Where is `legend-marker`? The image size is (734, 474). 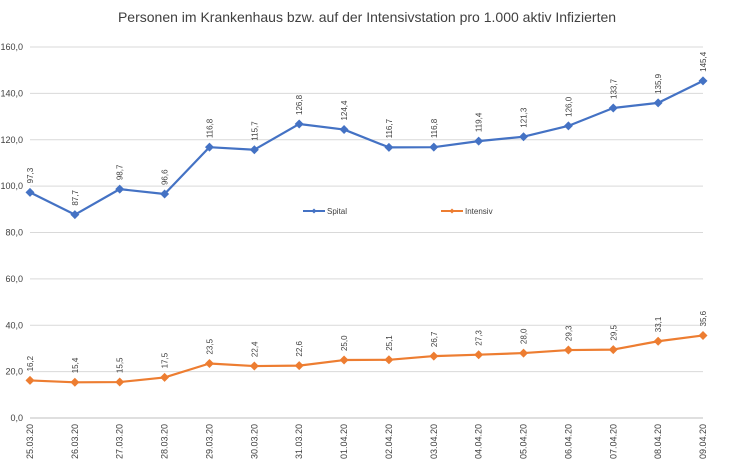 legend-marker is located at coordinates (314, 211).